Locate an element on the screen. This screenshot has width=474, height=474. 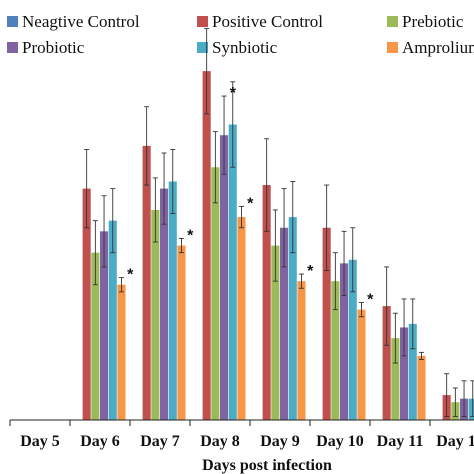
x-tick-label-day-10: Day 10 is located at coordinates (340, 441).